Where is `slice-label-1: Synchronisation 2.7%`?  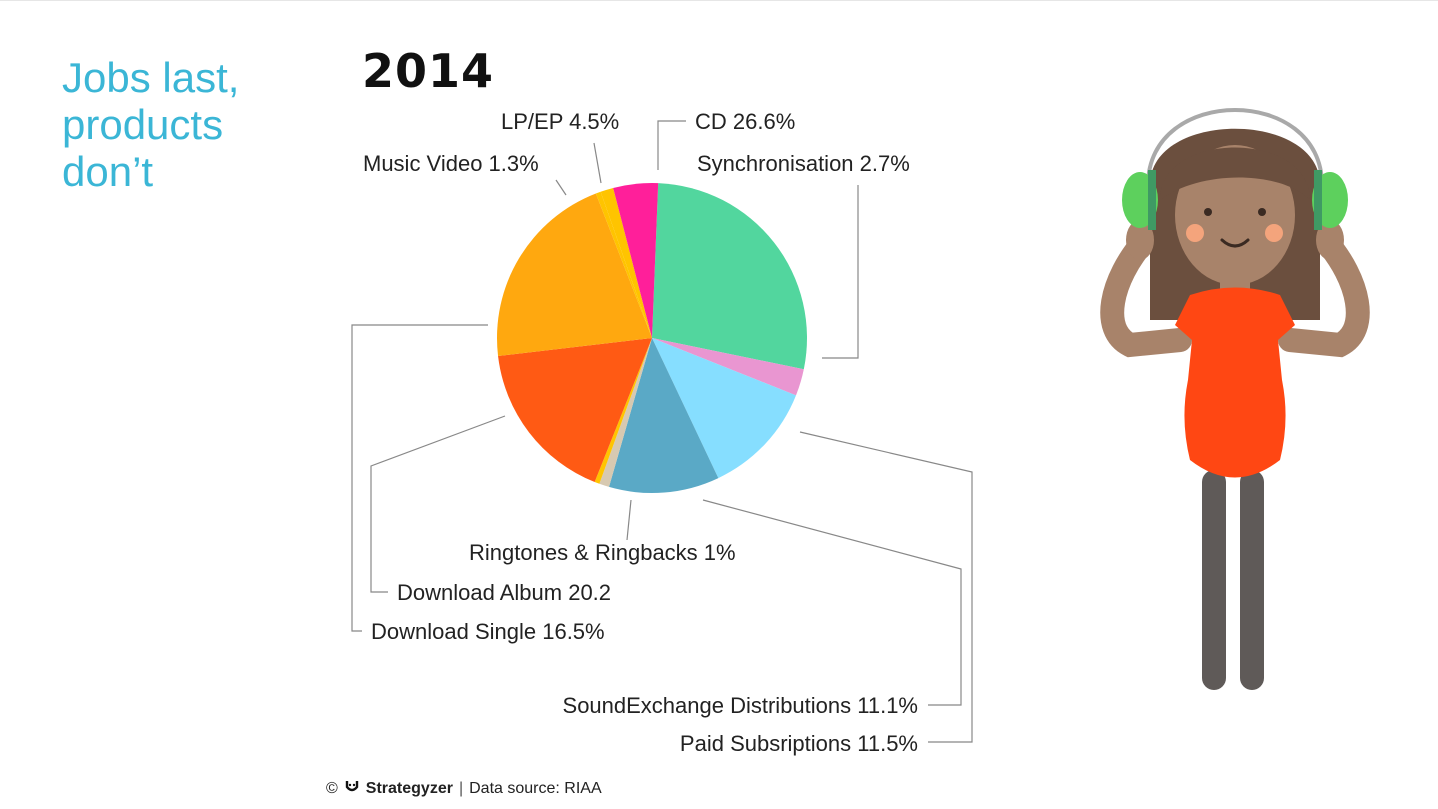 slice-label-1: Synchronisation 2.7% is located at coordinates (803, 163).